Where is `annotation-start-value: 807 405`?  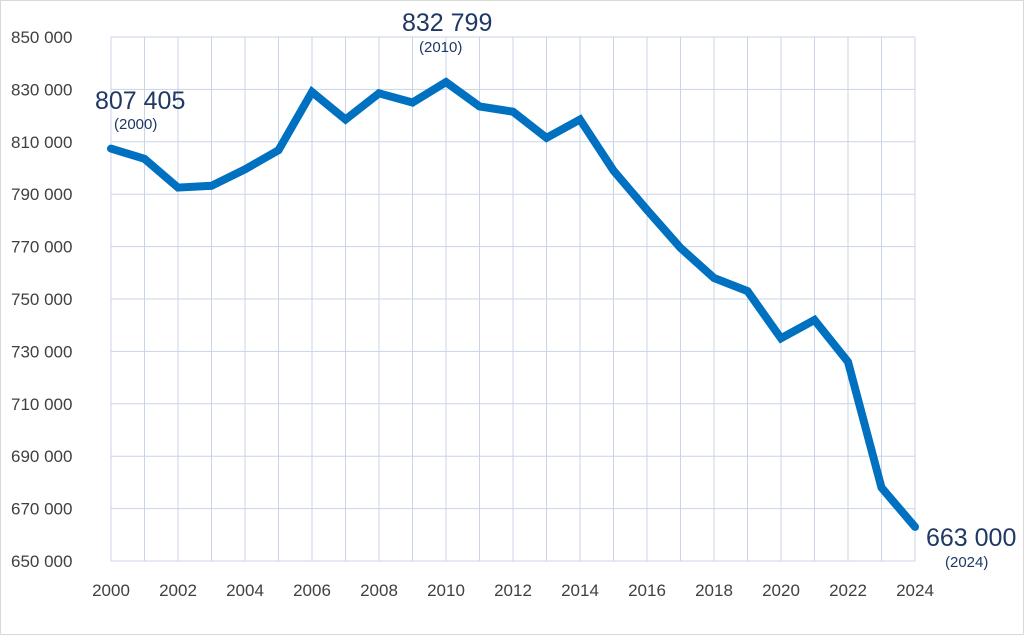
annotation-start-value: 807 405 is located at coordinates (140, 101).